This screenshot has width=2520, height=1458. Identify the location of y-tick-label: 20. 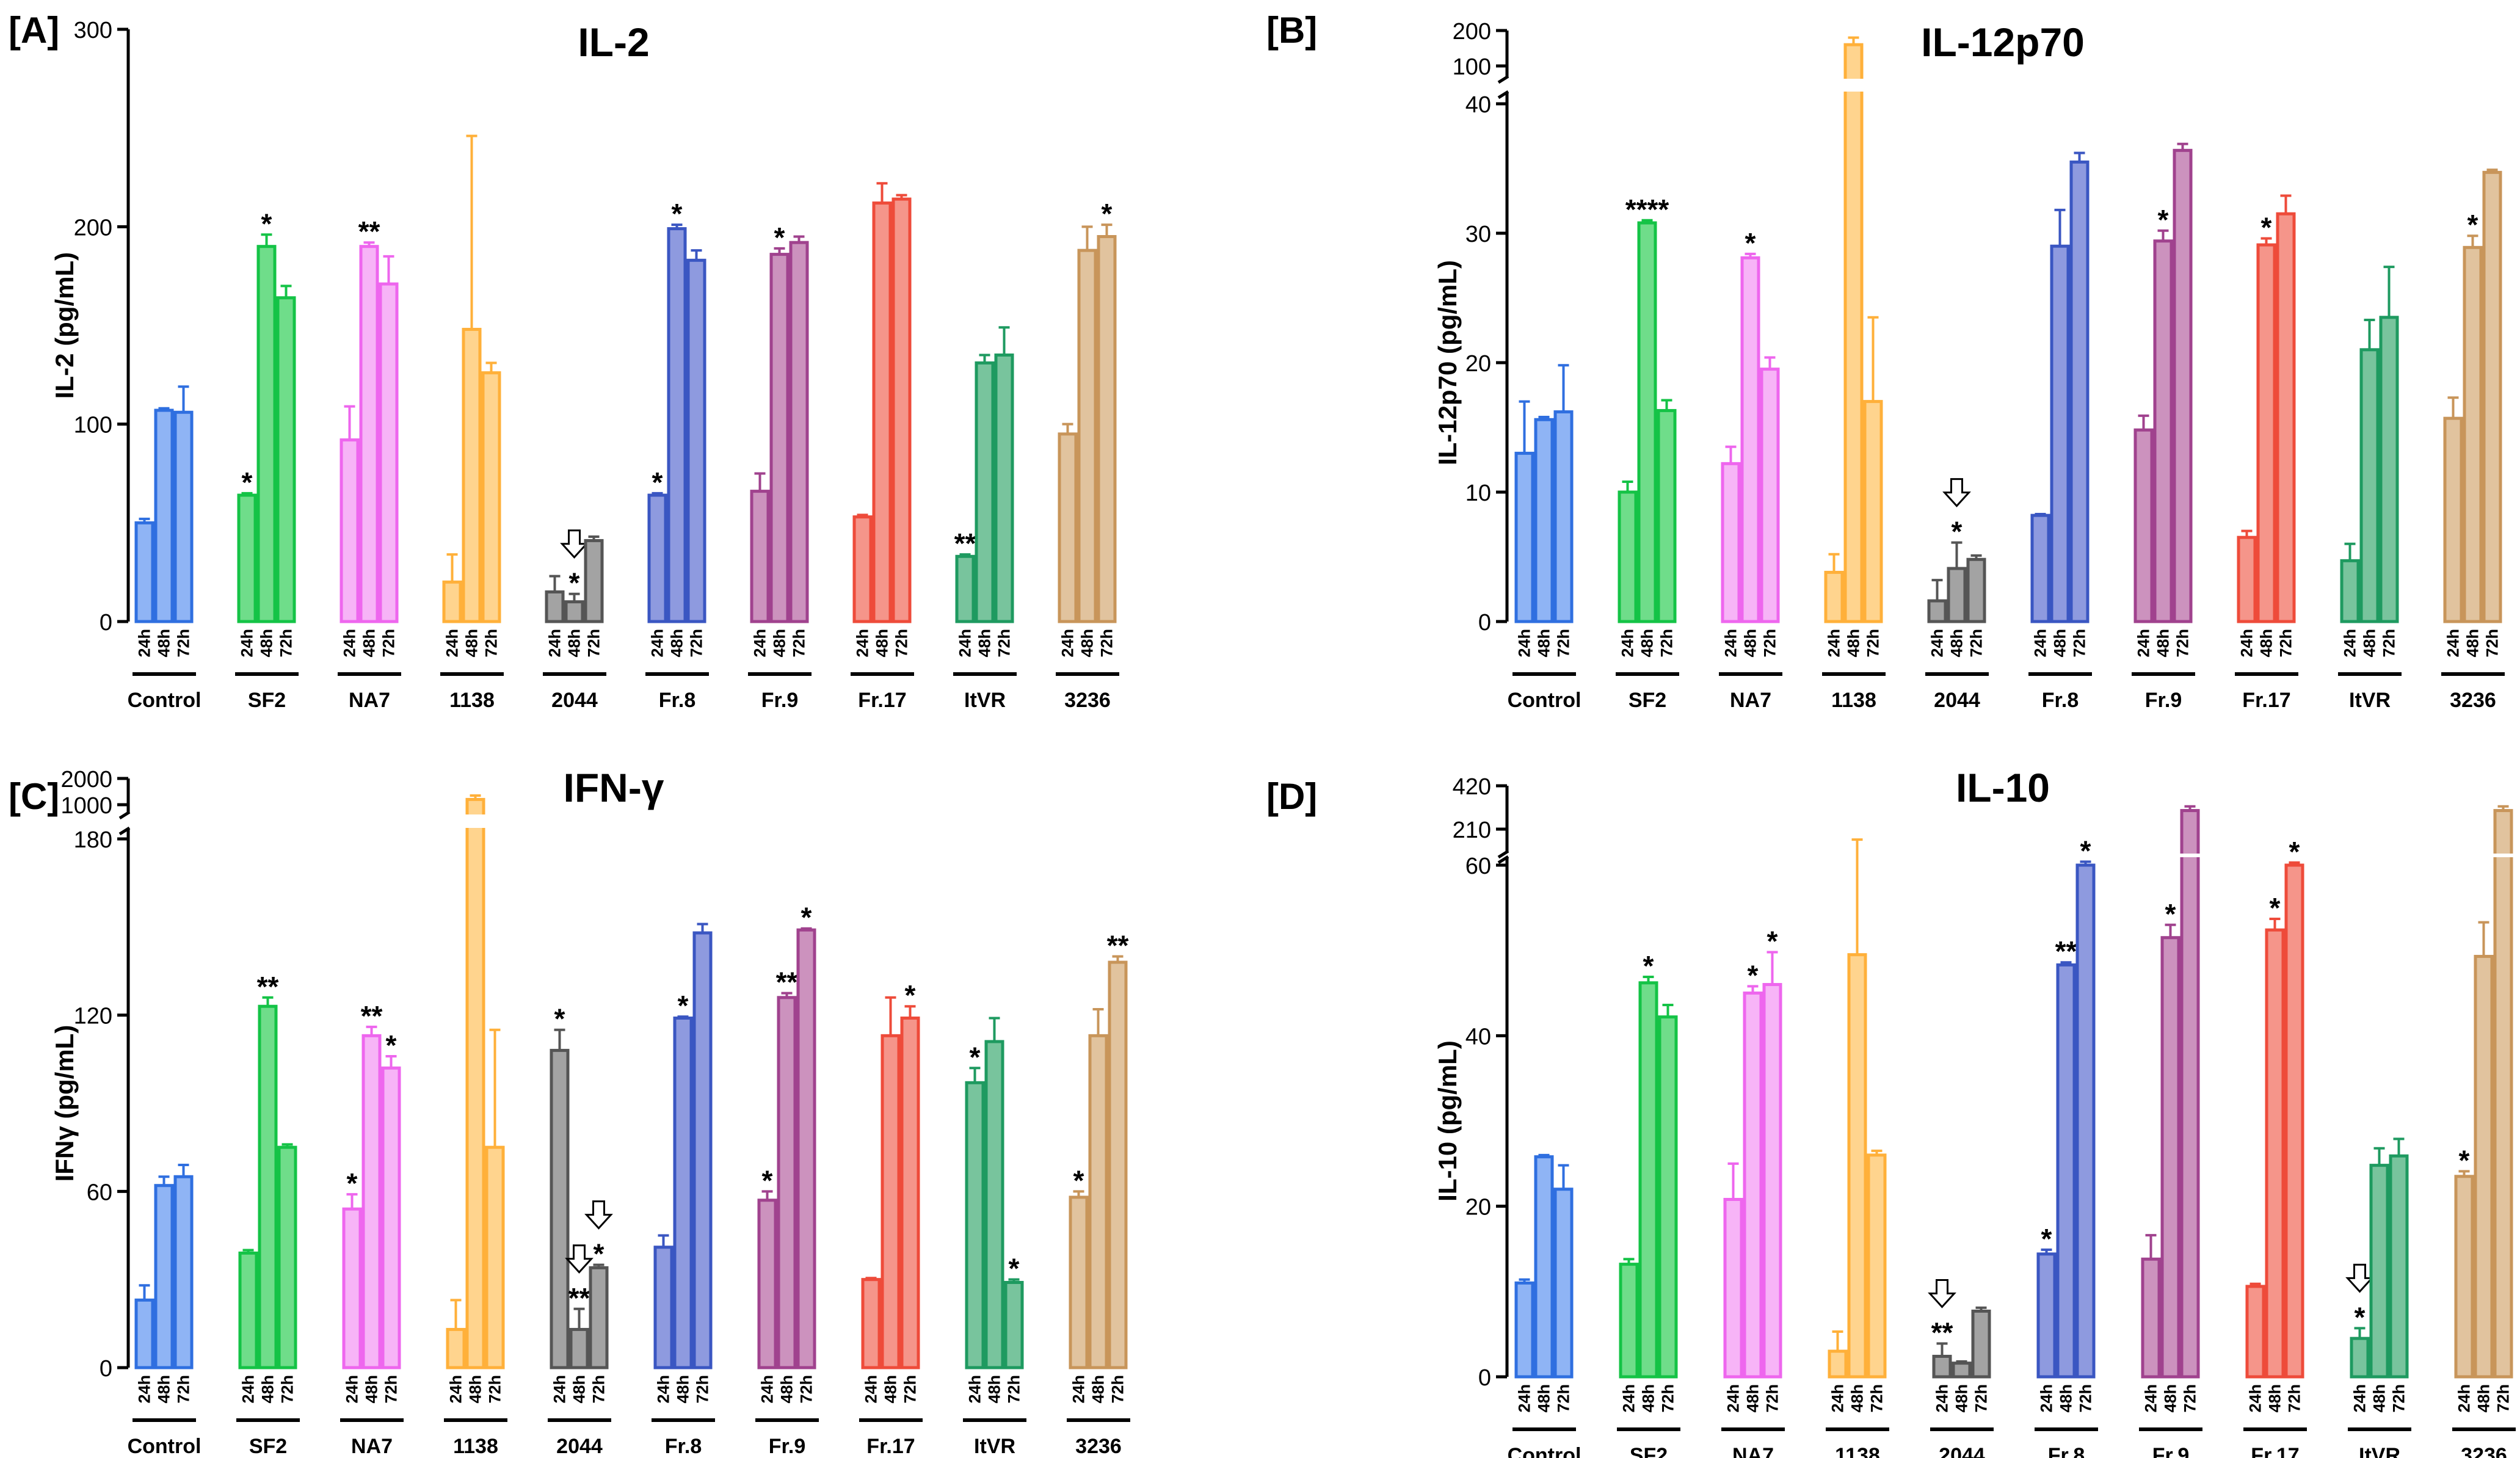
(1478, 1208).